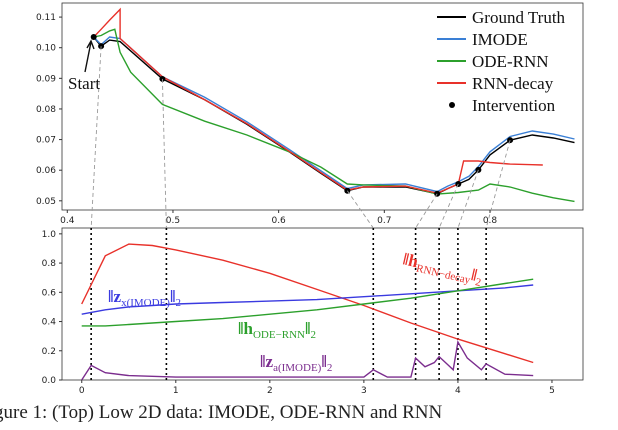 This screenshot has height=430, width=618. Describe the element at coordinates (82, 391) in the screenshot. I see `x-tick-label: 0` at that location.